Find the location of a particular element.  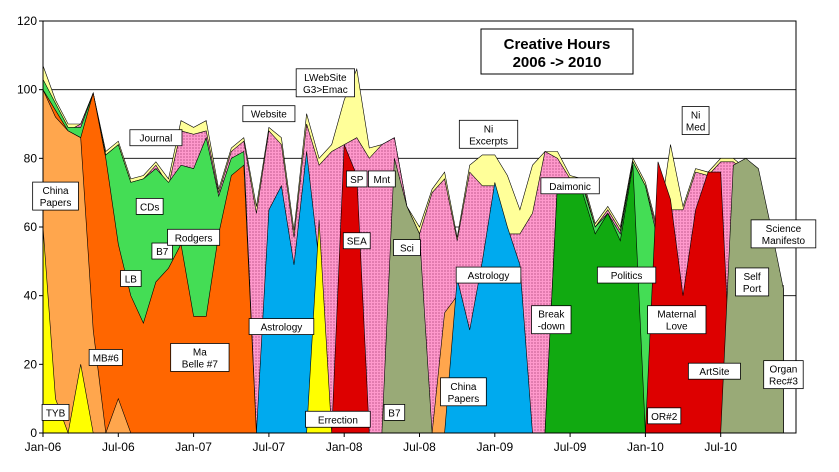

x-tick-label: Jul-06 is located at coordinates (118, 447).